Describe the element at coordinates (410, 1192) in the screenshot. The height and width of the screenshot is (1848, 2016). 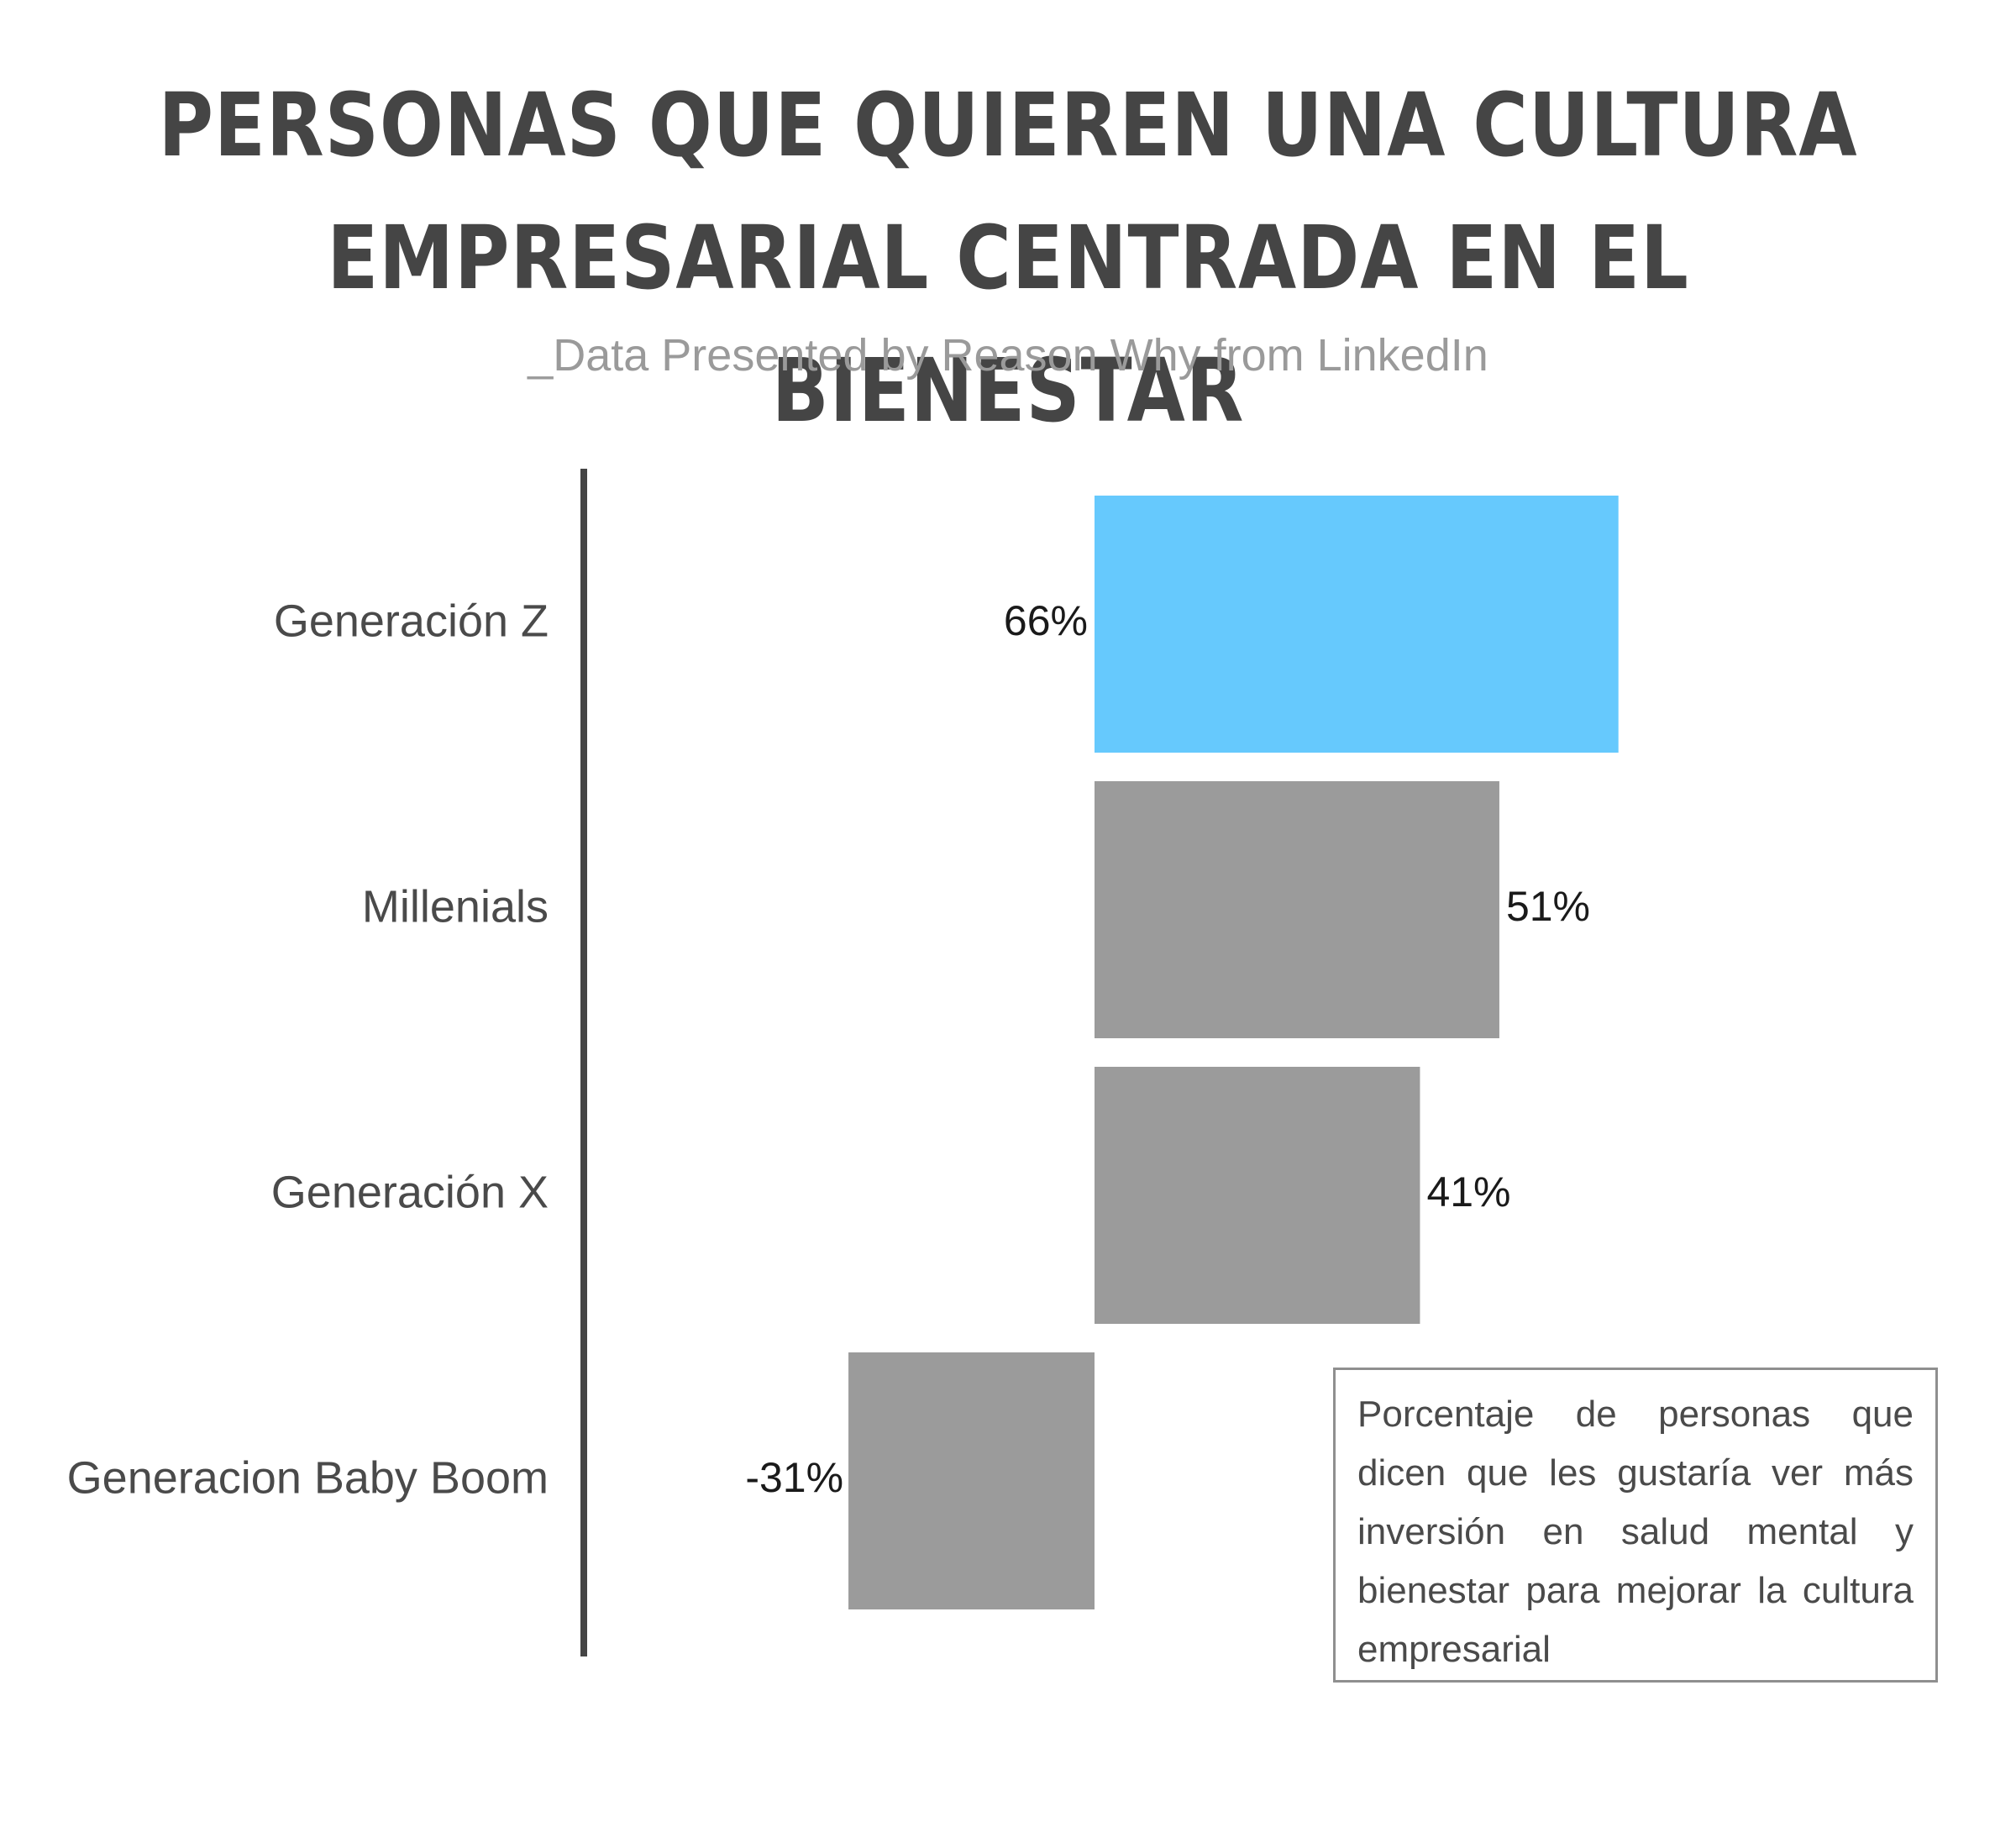
I see `category-label-2: Generación X` at that location.